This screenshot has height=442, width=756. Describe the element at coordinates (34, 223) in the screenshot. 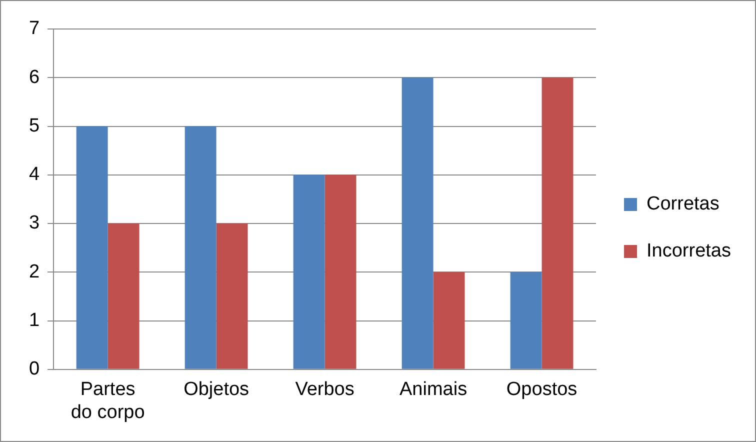

I see `y-tick-label: 3` at that location.